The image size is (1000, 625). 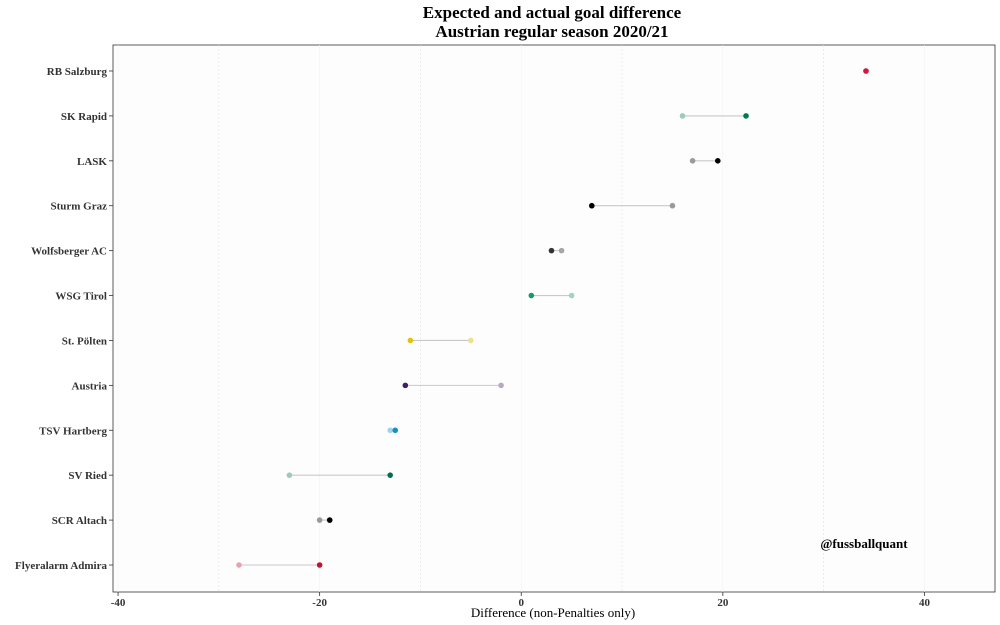 What do you see at coordinates (84, 341) in the screenshot?
I see `y-tick-label: St. Pölten` at bounding box center [84, 341].